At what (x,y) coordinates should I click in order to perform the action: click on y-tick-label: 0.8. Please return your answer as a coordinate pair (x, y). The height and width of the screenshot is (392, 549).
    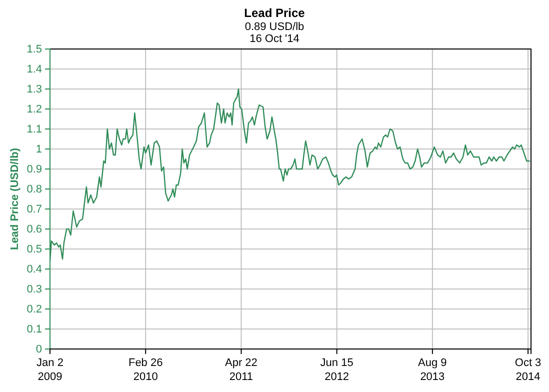
    Looking at the image, I should click on (34, 190).